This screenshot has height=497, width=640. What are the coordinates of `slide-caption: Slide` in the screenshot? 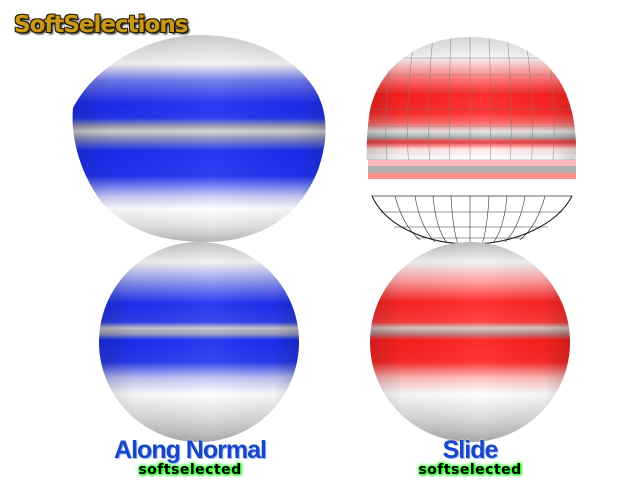 It's located at (470, 450).